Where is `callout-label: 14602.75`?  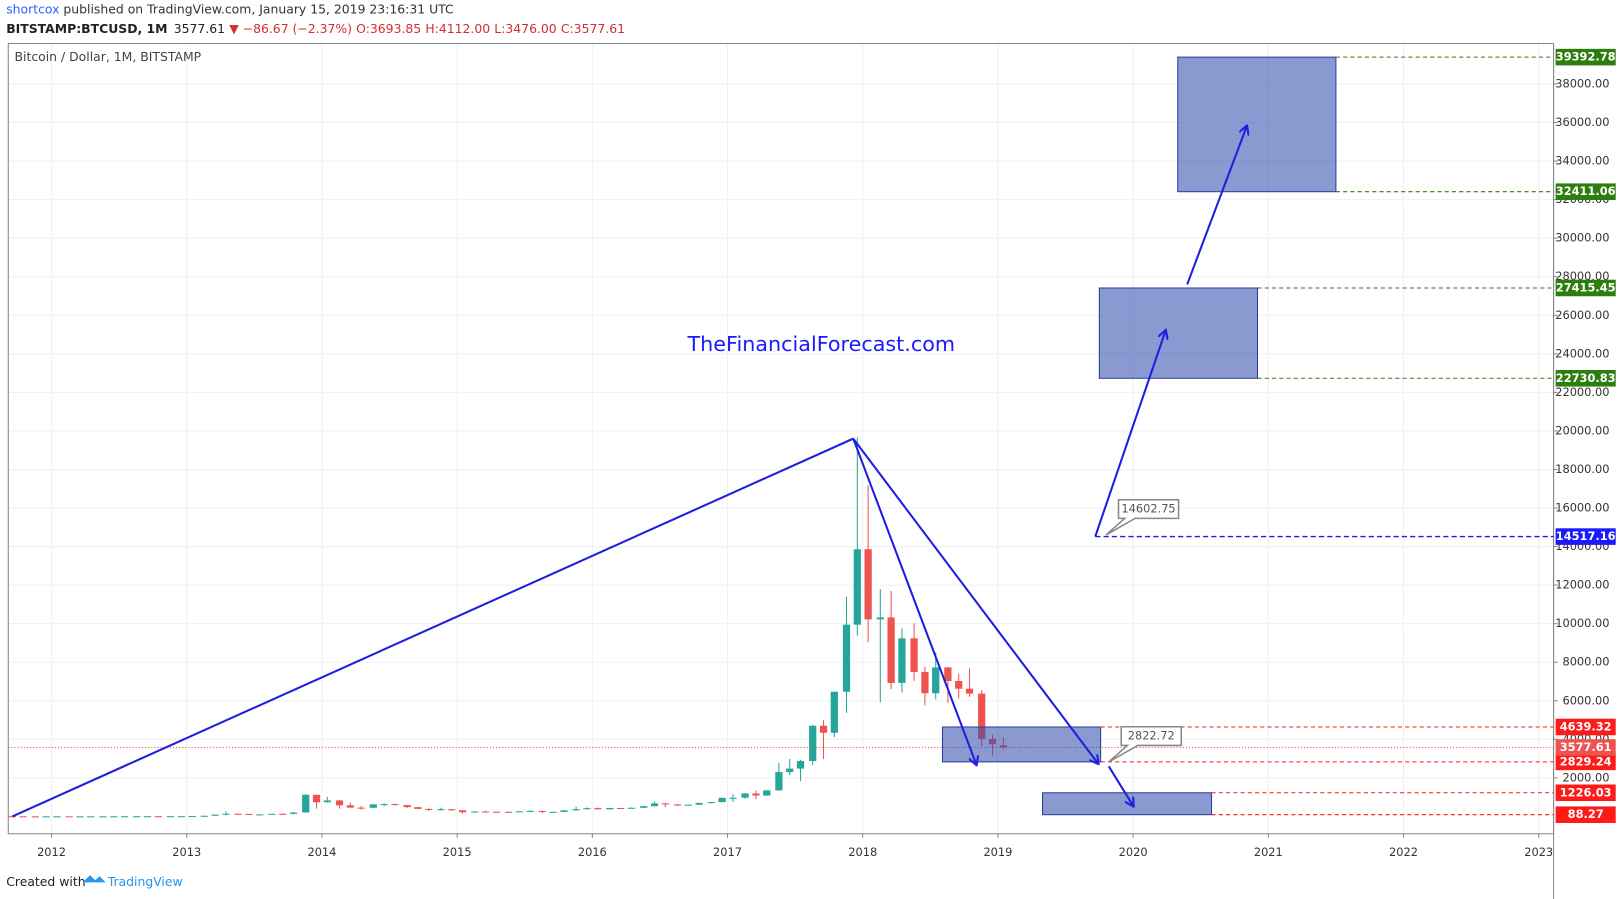
callout-label: 14602.75 is located at coordinates (1148, 509).